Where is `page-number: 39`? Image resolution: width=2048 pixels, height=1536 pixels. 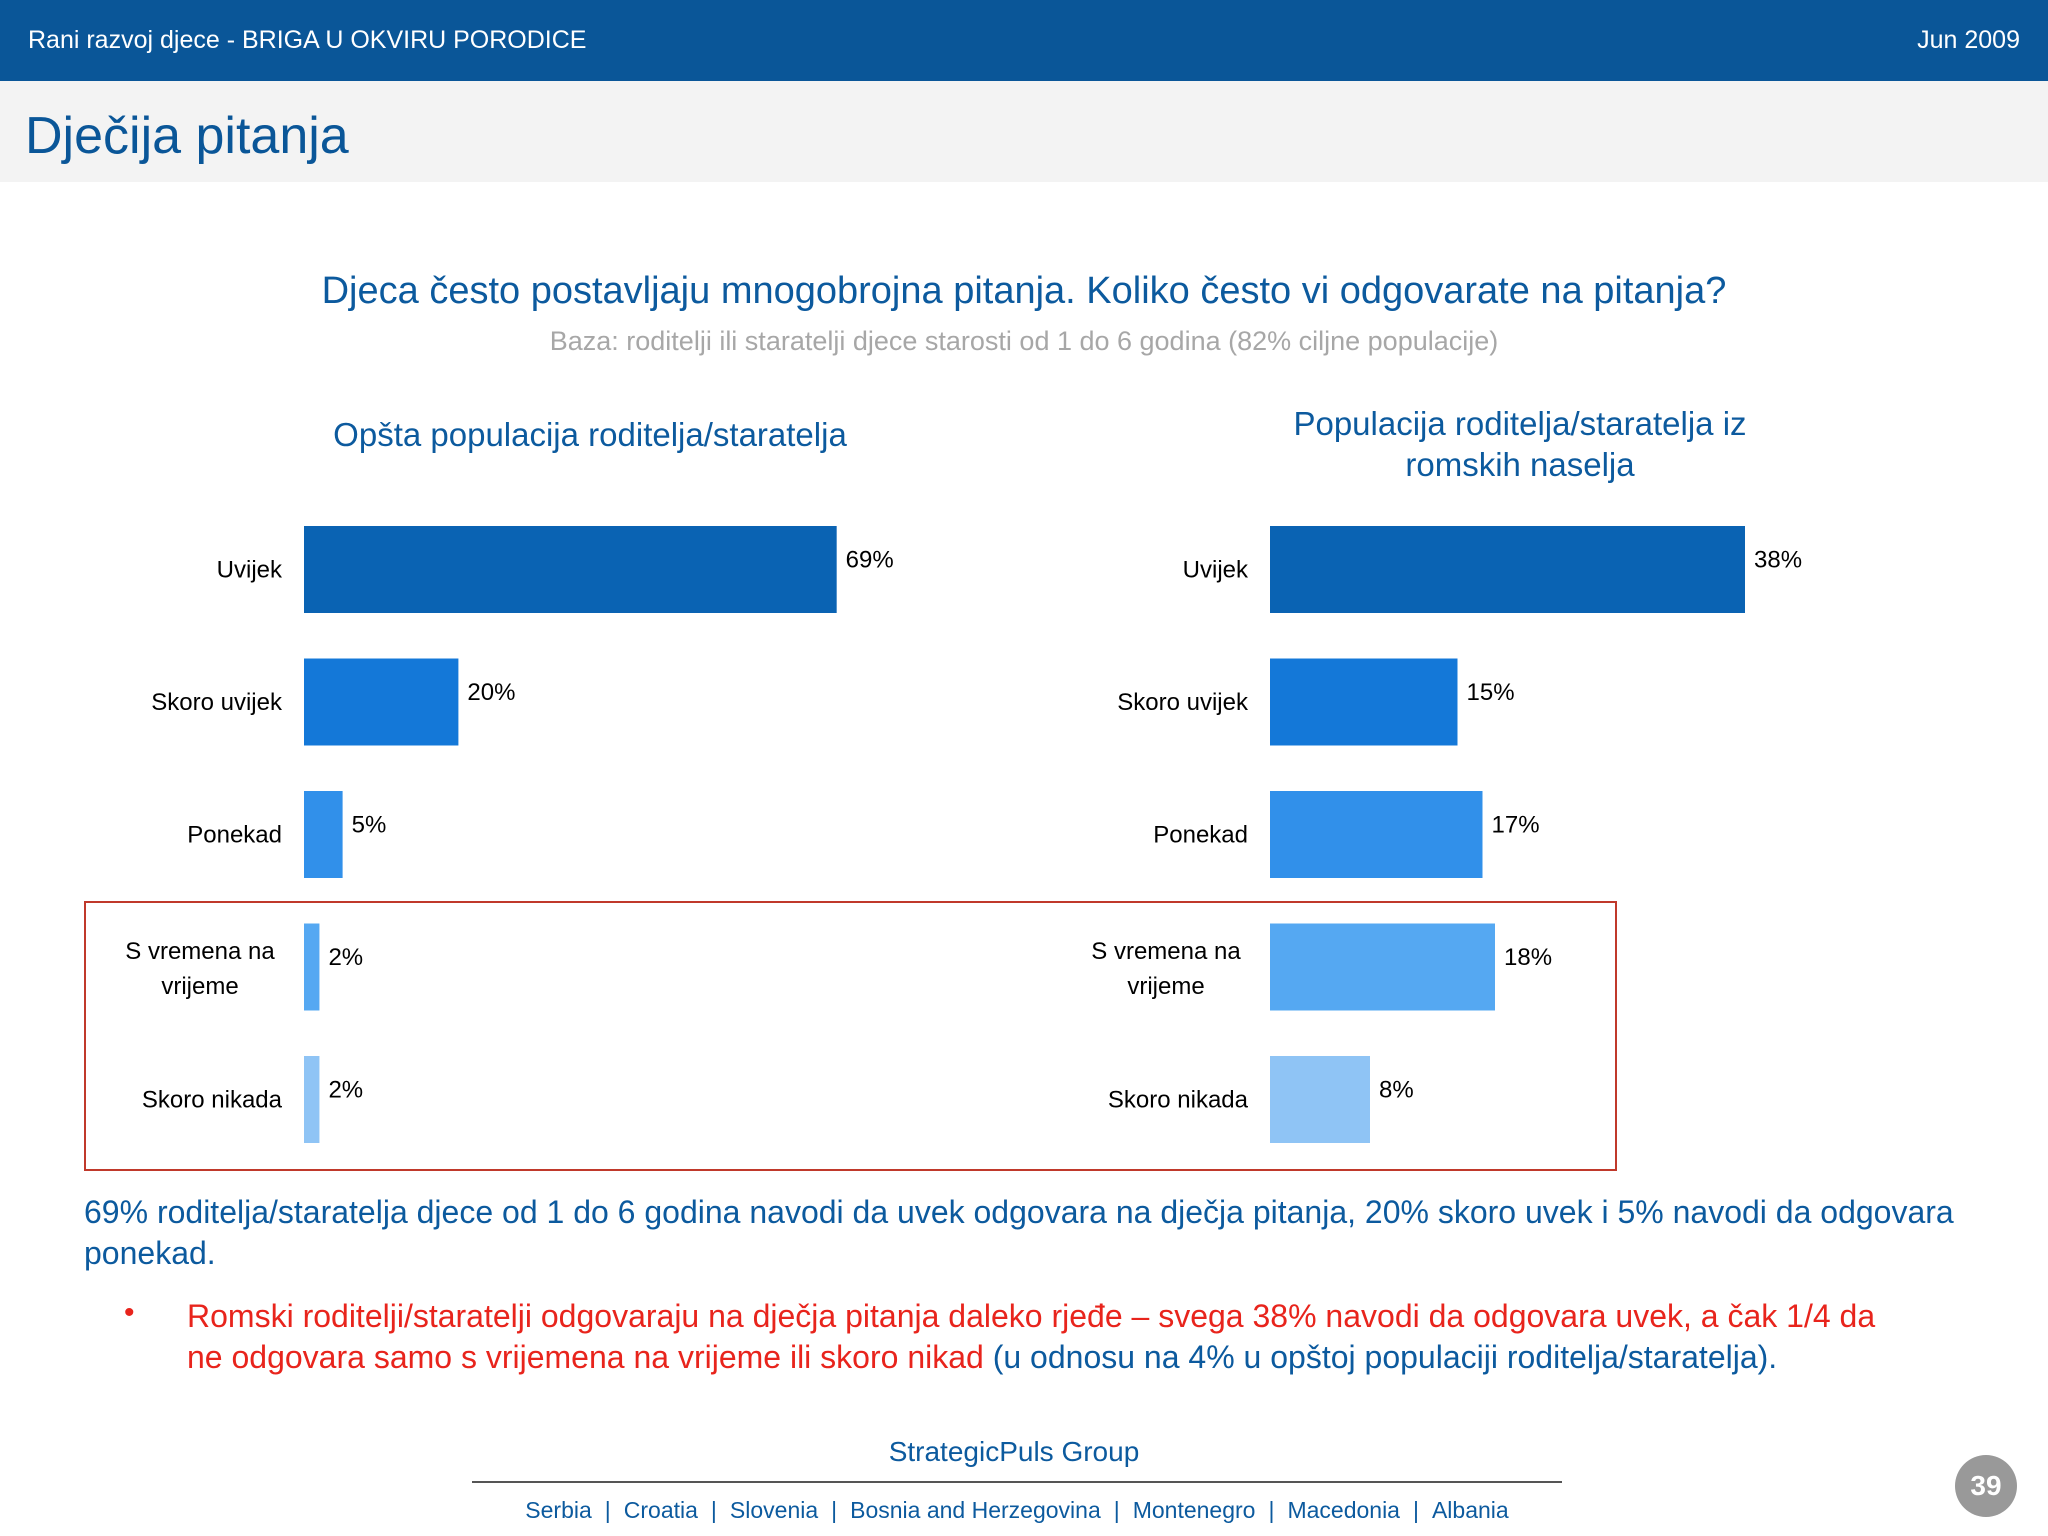
page-number: 39 is located at coordinates (1986, 1486).